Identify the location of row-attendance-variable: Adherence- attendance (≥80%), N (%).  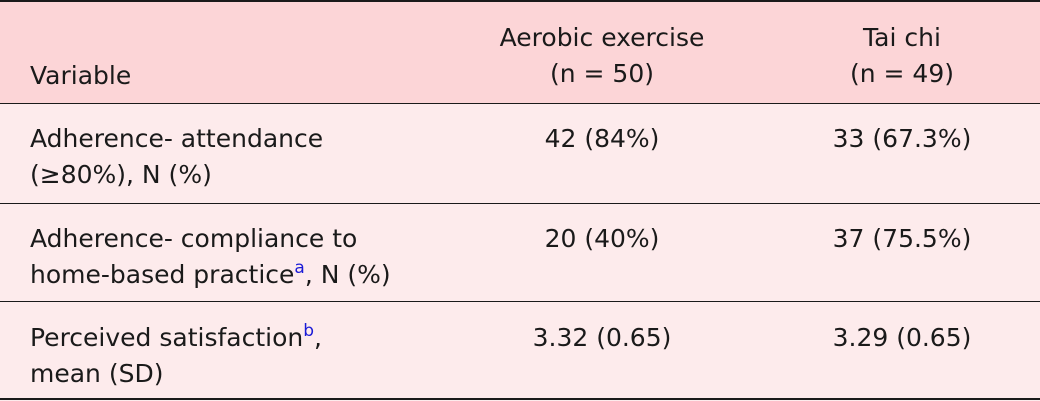
(176, 157).